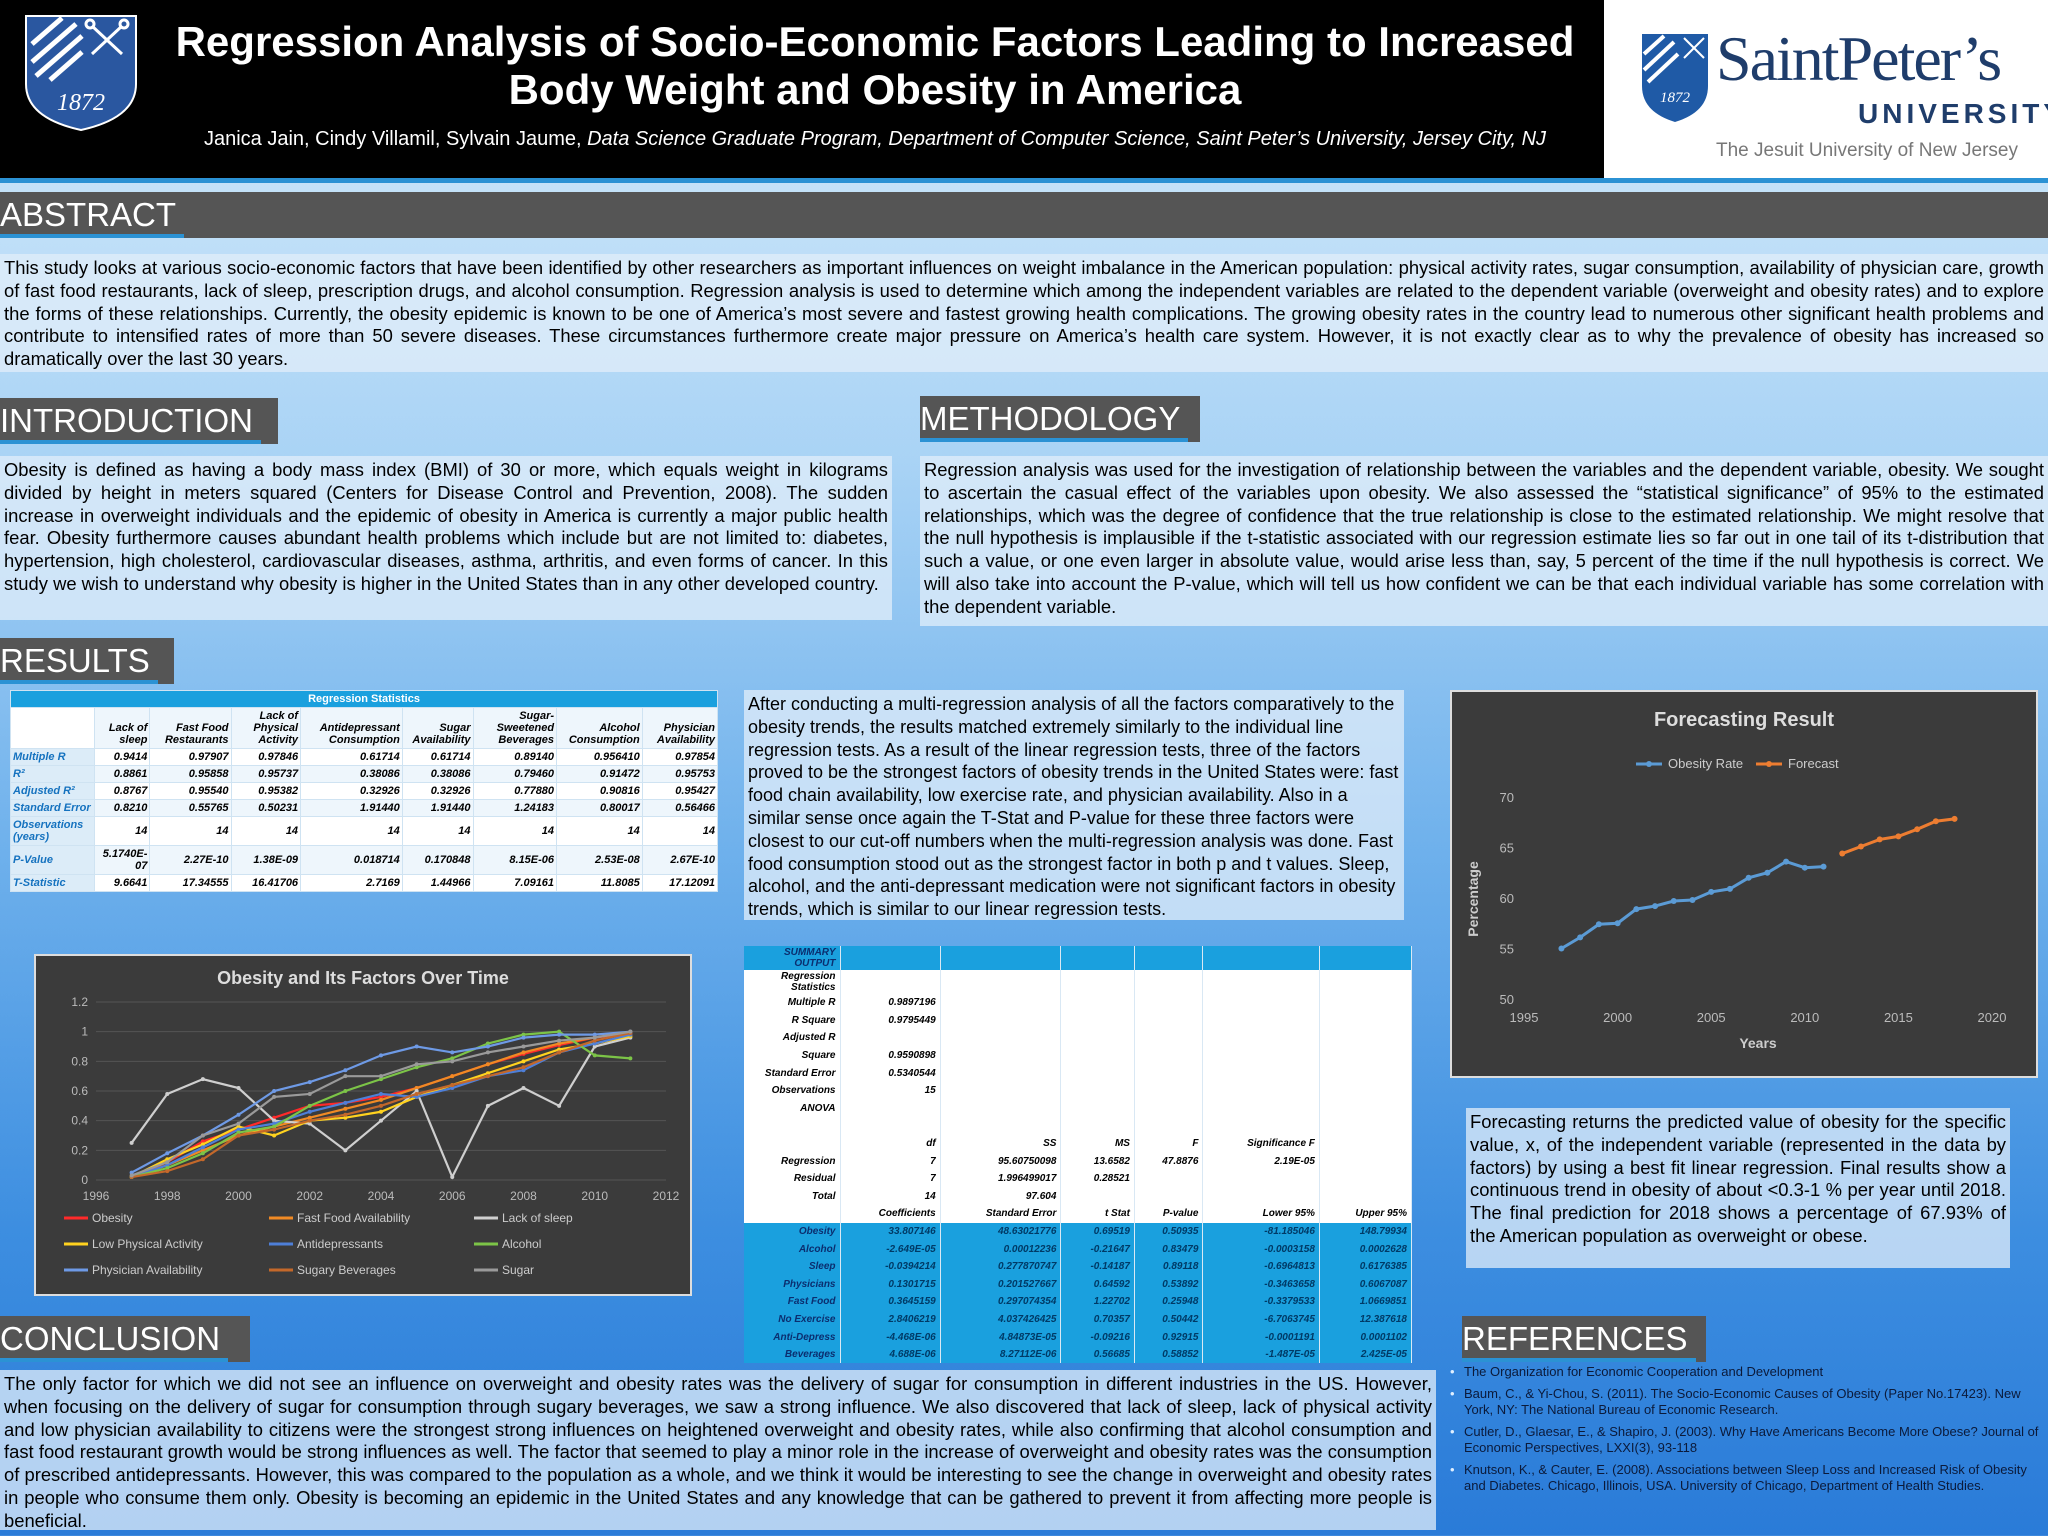  Describe the element at coordinates (437, 757) in the screenshot. I see `table-cell: 0.61714` at that location.